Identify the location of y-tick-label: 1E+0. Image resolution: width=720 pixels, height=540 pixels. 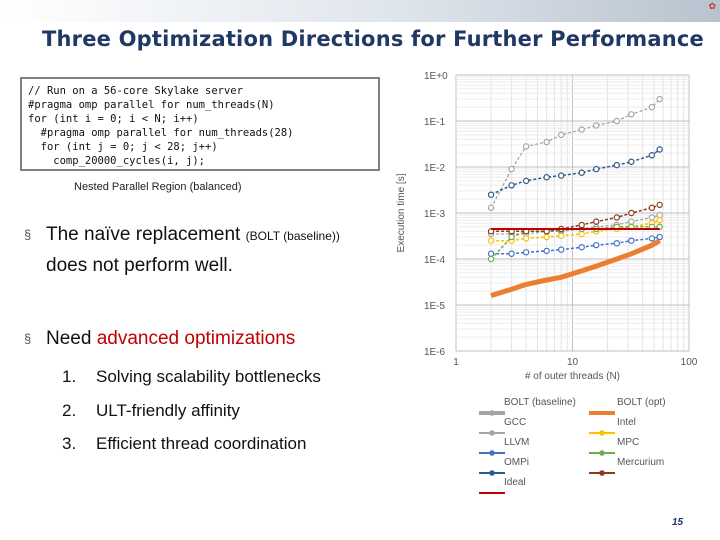
(436, 76).